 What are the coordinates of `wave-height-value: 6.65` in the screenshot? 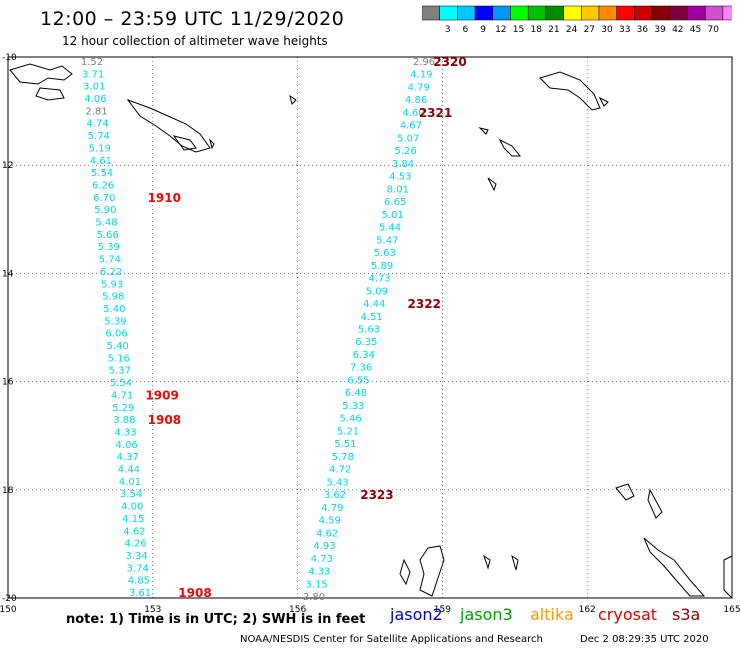 It's located at (395, 202).